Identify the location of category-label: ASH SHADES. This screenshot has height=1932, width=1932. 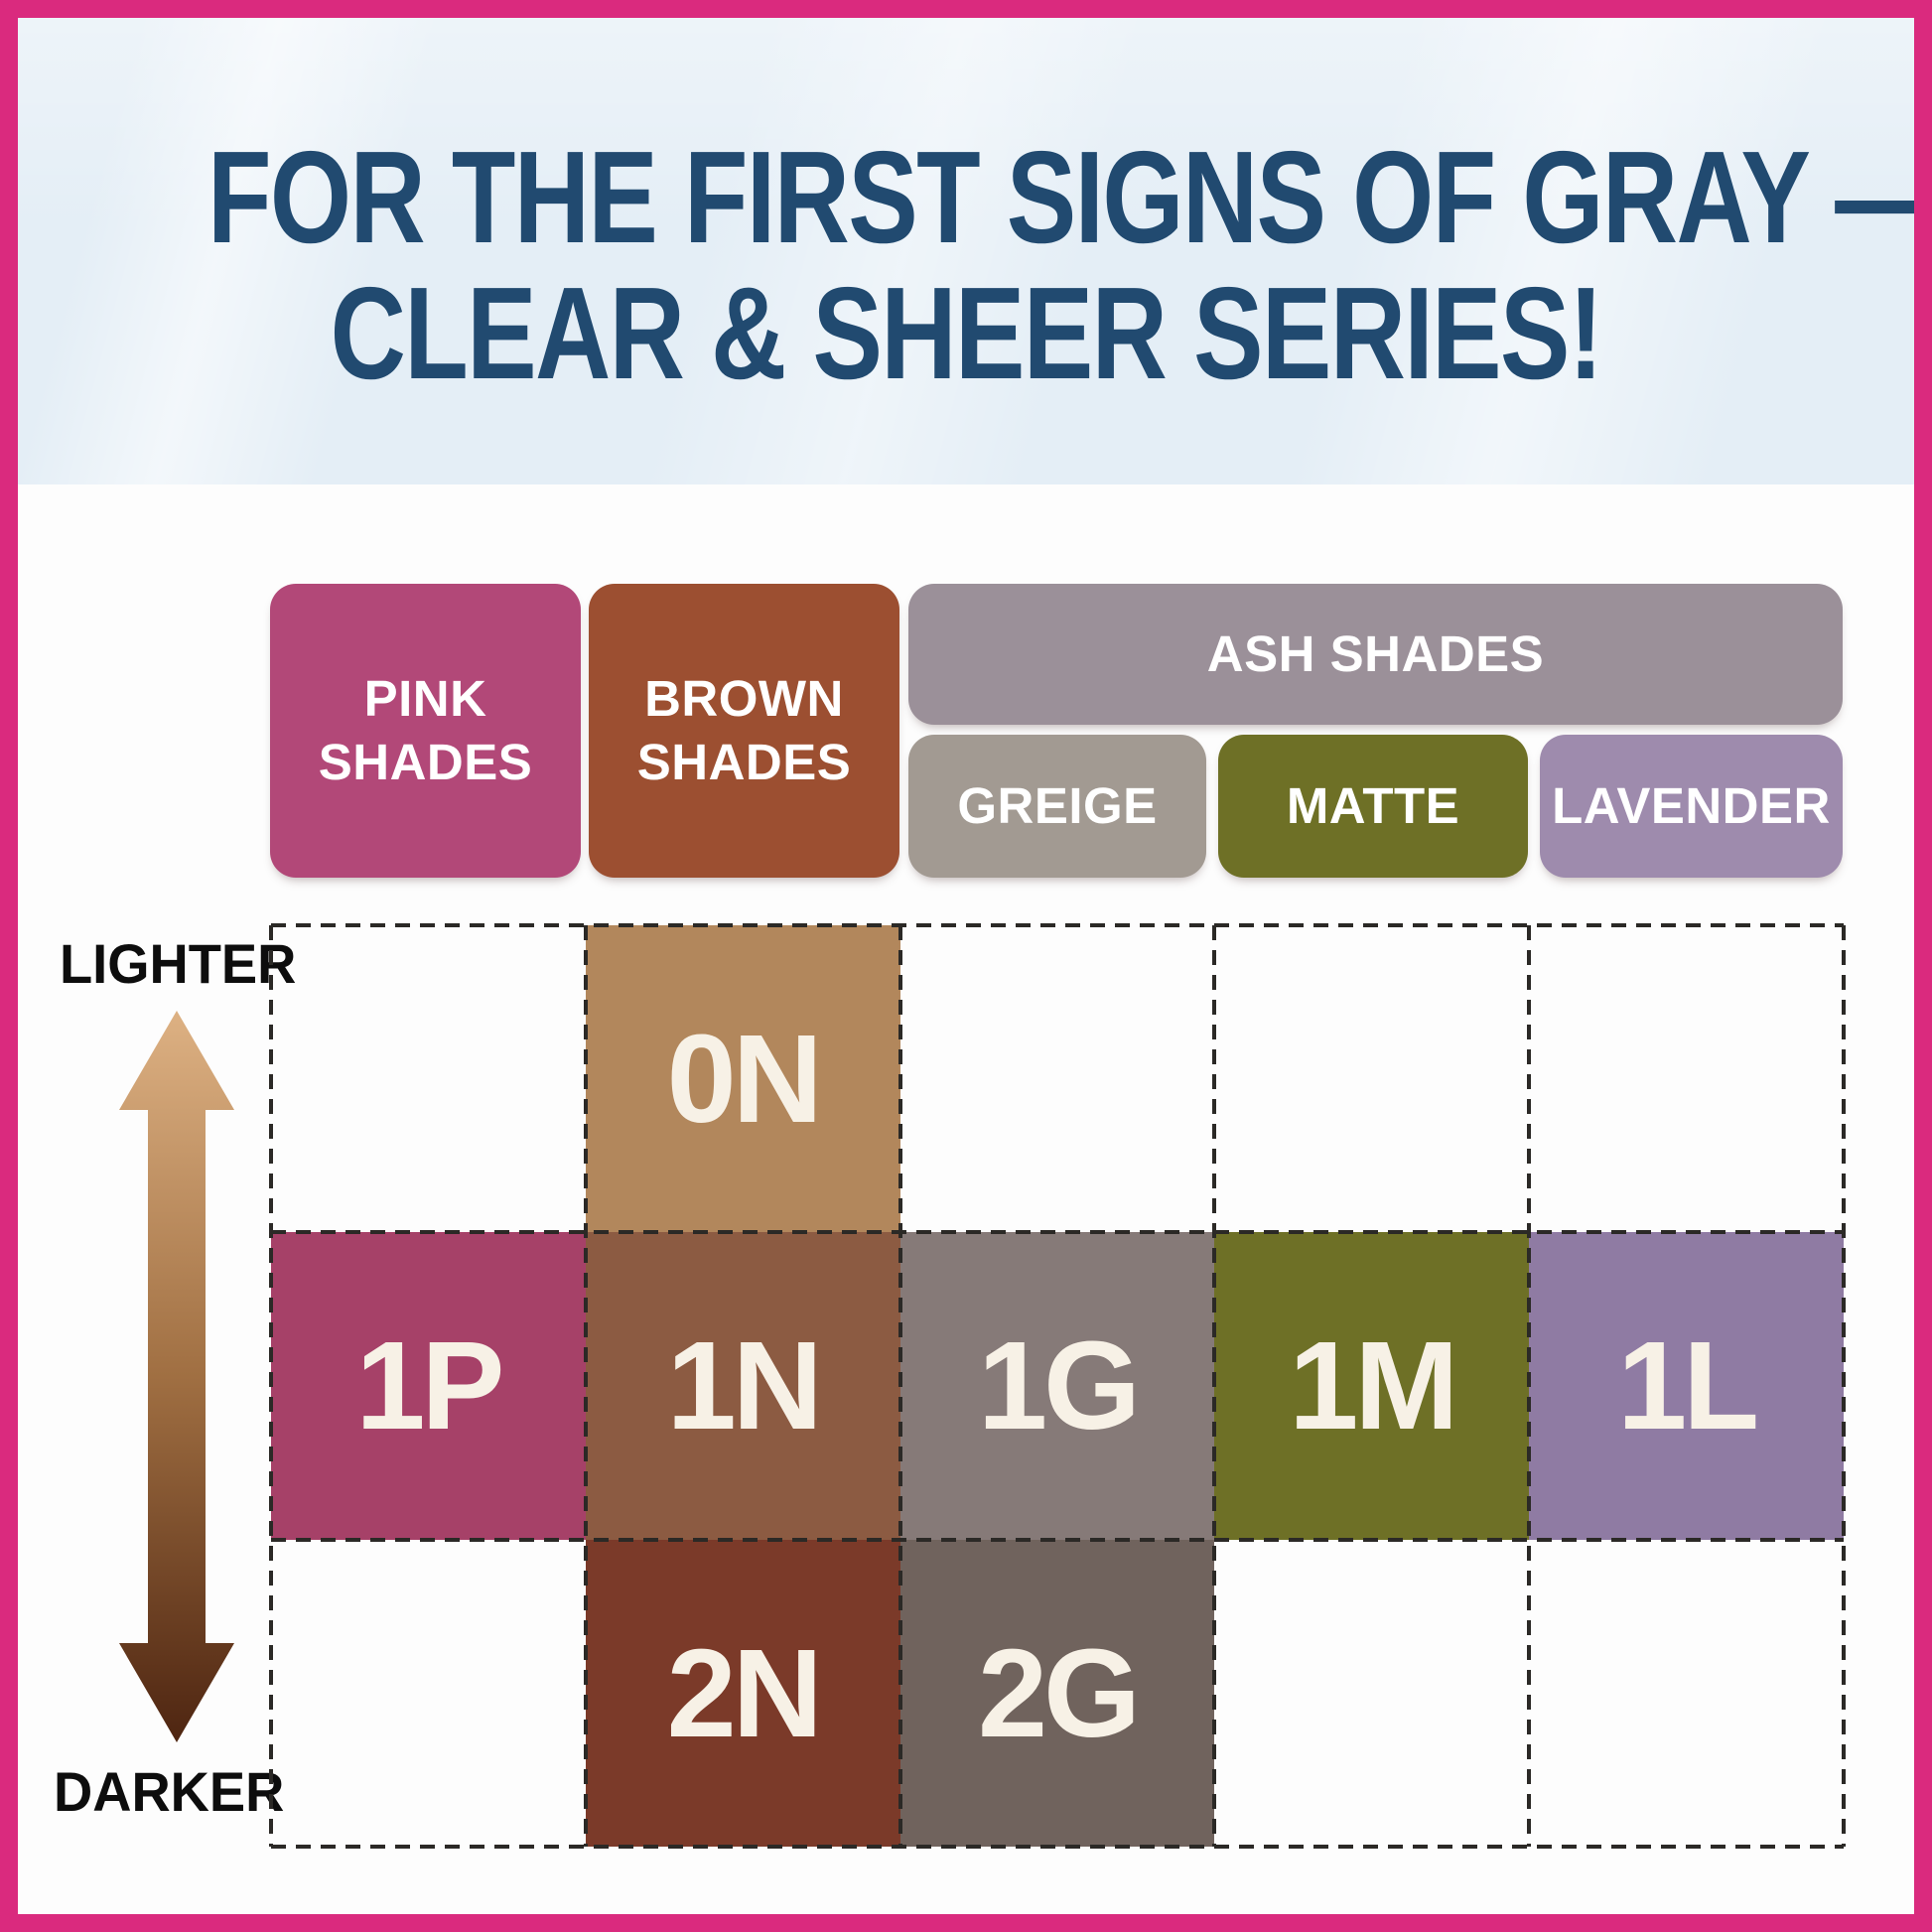
(1375, 654).